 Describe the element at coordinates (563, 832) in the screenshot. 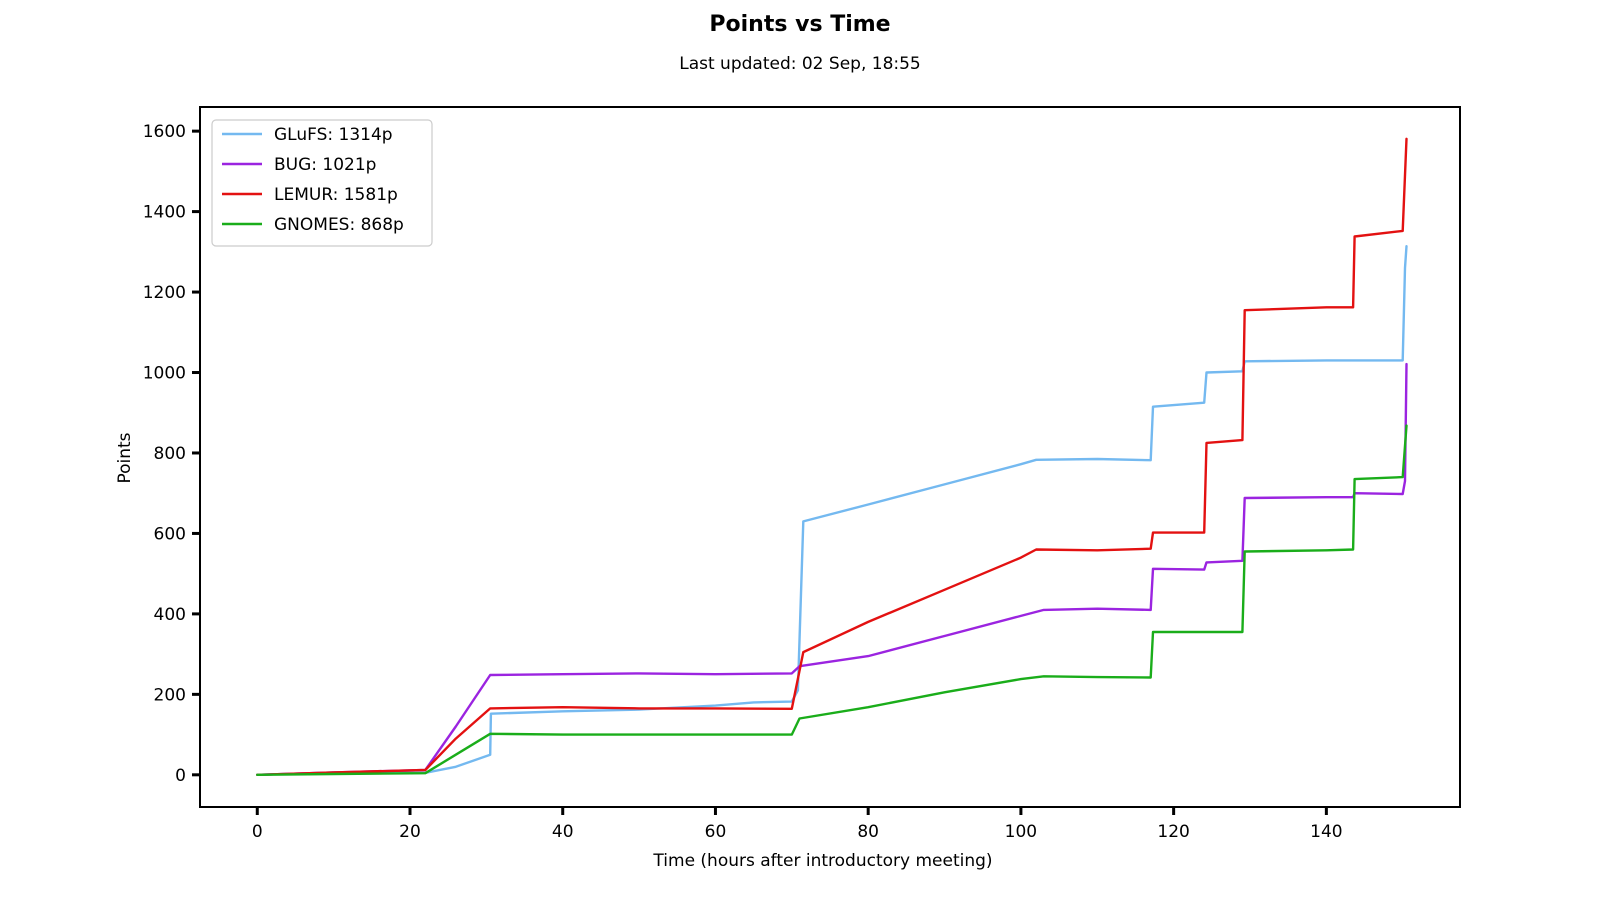

I see `x-tick-label: 40` at that location.